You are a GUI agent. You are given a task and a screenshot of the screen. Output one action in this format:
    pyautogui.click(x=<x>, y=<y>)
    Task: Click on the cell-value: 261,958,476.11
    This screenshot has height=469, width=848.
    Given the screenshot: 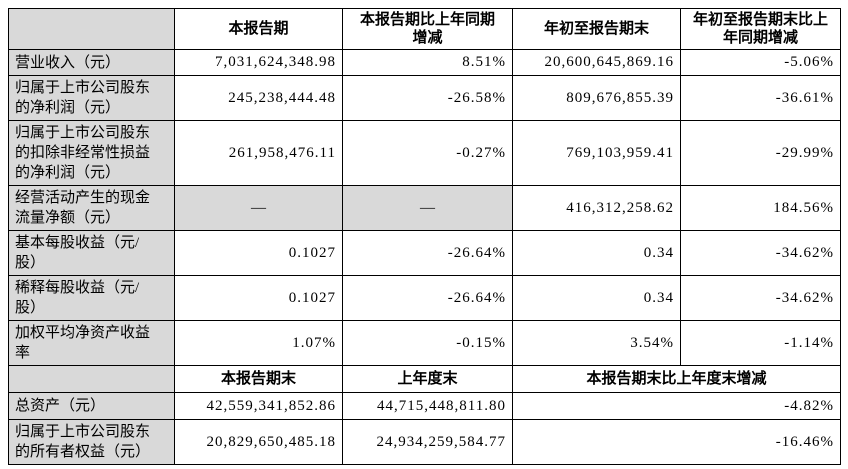 What is the action you would take?
    pyautogui.click(x=258, y=153)
    